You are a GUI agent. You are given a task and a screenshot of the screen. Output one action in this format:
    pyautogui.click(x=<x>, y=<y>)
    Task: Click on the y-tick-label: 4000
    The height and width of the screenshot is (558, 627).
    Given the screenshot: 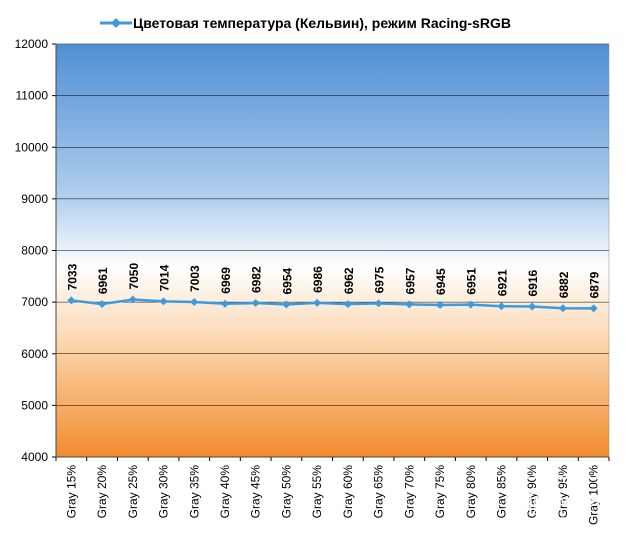 What is the action you would take?
    pyautogui.click(x=34, y=457)
    